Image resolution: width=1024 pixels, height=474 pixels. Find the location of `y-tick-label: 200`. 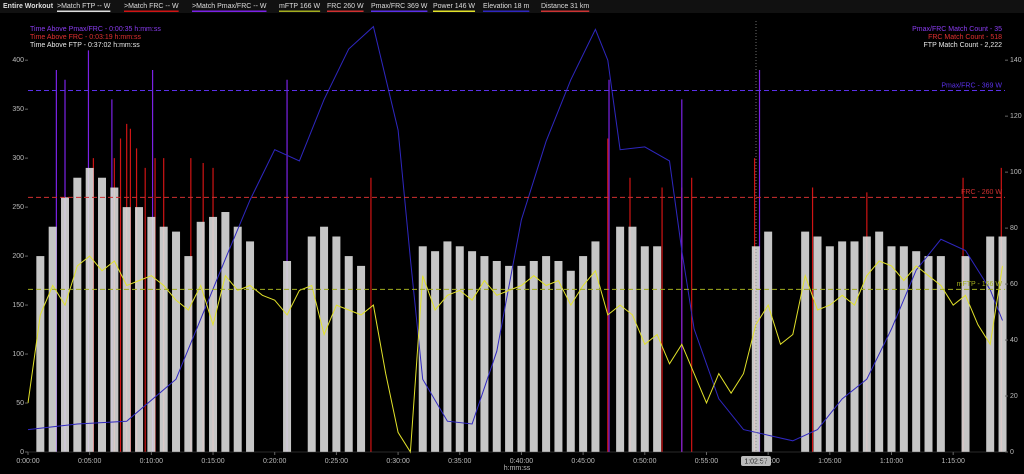

y-tick-label: 200 is located at coordinates (18, 256).